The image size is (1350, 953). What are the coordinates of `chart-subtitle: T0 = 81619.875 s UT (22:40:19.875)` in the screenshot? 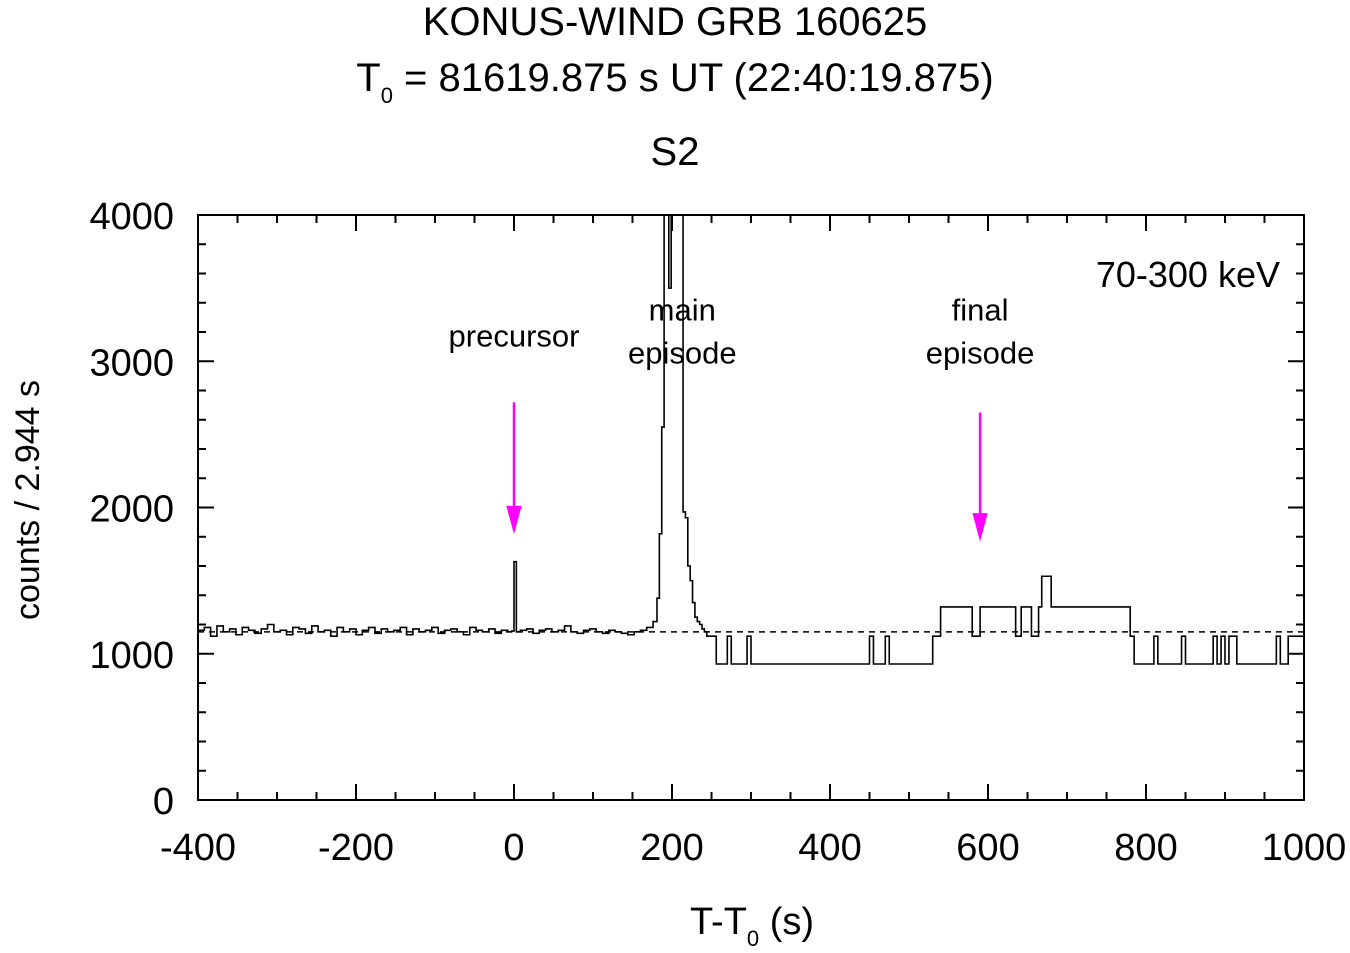 It's located at (675, 81).